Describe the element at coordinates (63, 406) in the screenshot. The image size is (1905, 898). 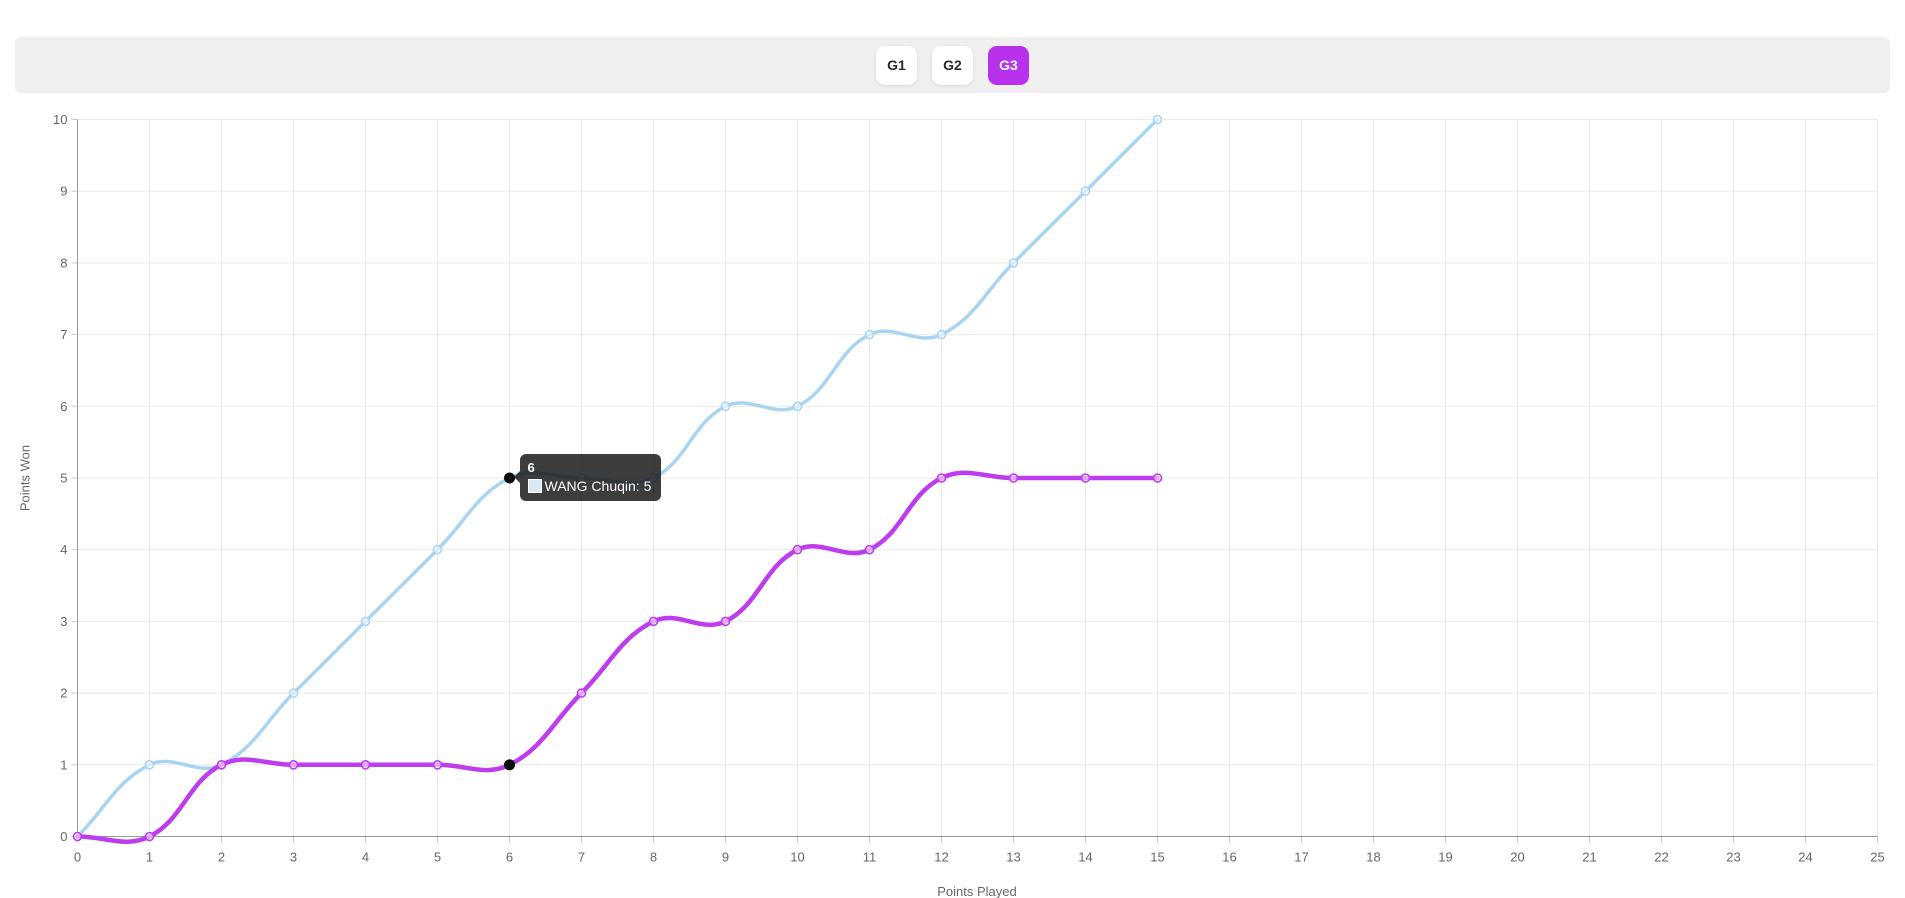
I see `y-tick-label: 6` at that location.